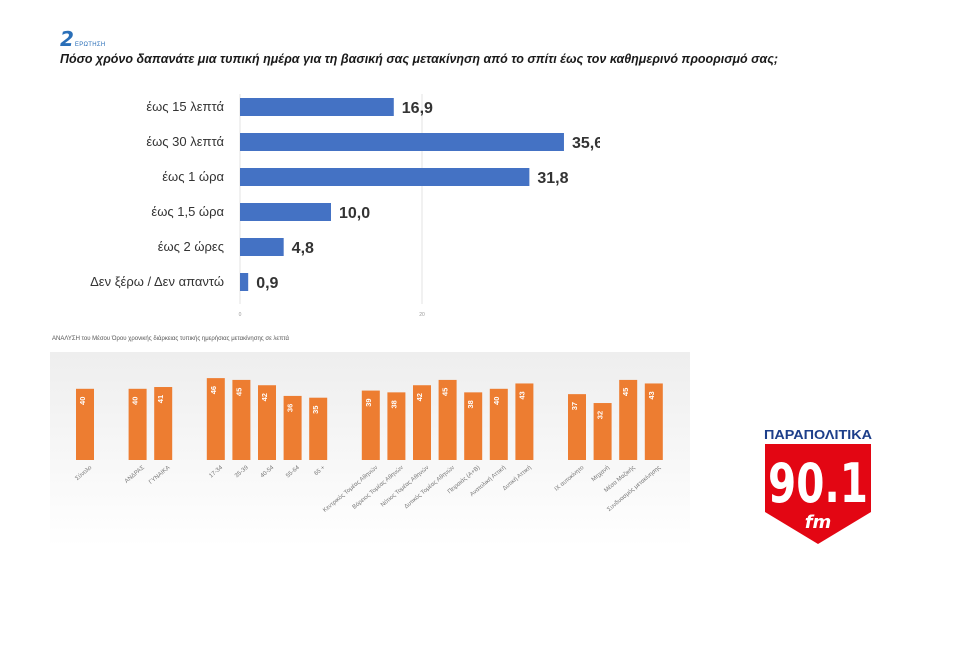 This screenshot has height=651, width=960. What do you see at coordinates (354, 213) in the screenshot?
I see `value-label: 10,0` at bounding box center [354, 213].